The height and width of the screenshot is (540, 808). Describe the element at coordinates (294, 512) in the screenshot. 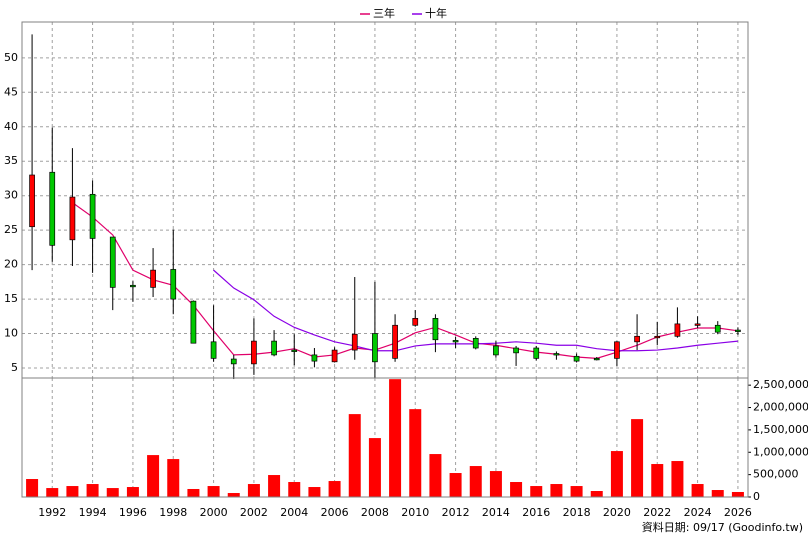

I see `x-tick-label: 2004` at that location.